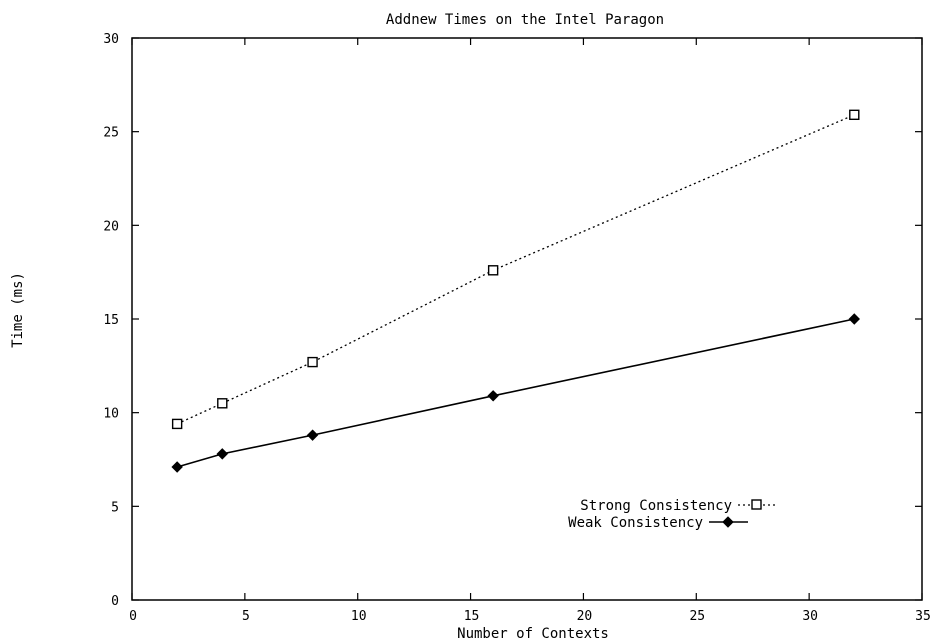 This screenshot has height=642, width=942. What do you see at coordinates (359, 616) in the screenshot?
I see `x-tick-label: 10` at bounding box center [359, 616].